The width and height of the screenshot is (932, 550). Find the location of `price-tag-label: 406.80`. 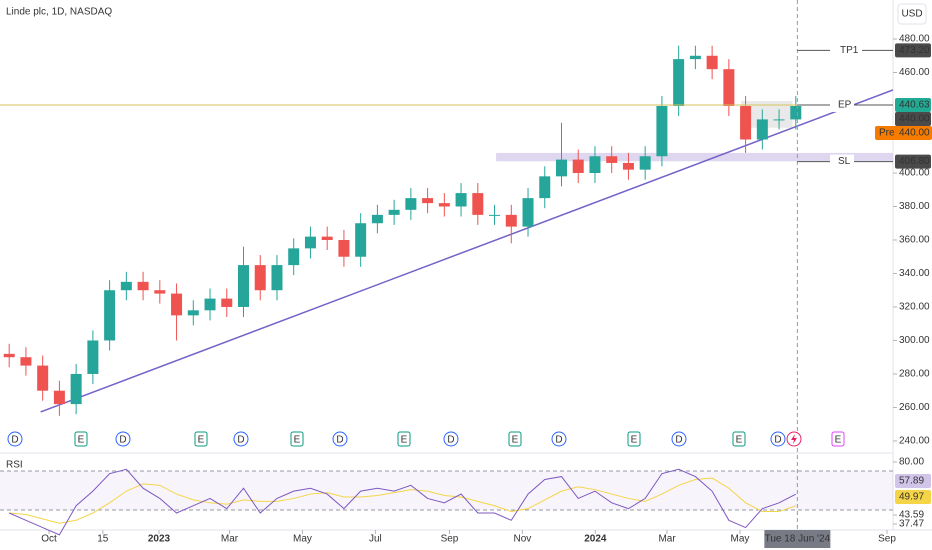

price-tag-label: 406.80 is located at coordinates (914, 161).